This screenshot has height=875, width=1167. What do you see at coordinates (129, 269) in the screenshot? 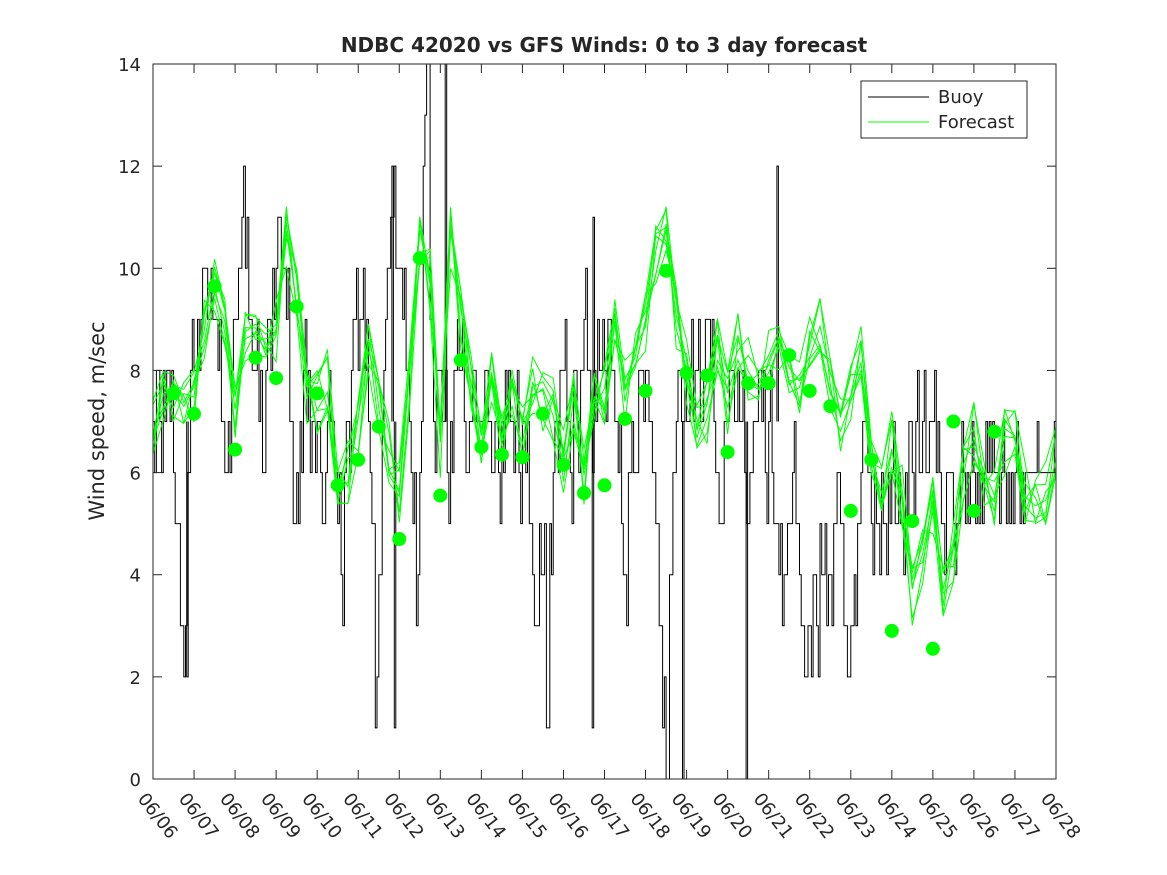
I see `y-tick-label-5: 10` at bounding box center [129, 269].